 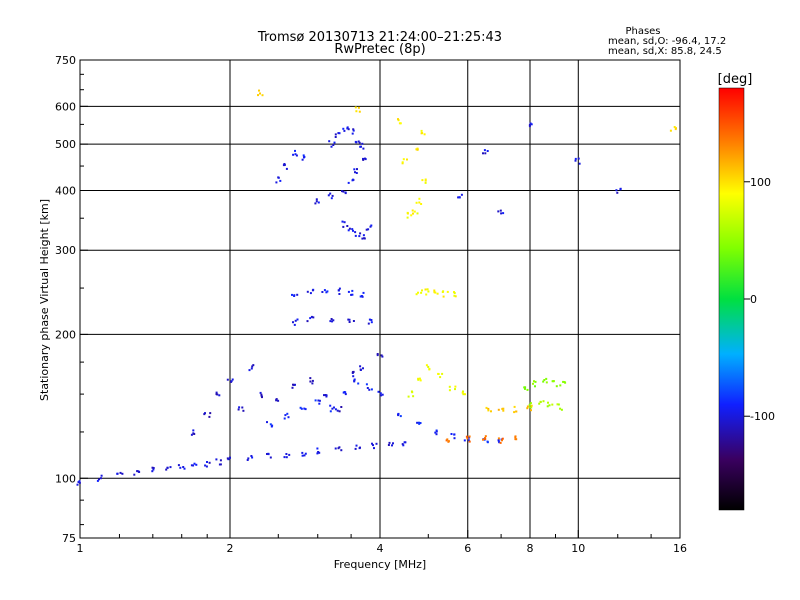 I want to click on x-tick-label: 10, so click(x=578, y=548).